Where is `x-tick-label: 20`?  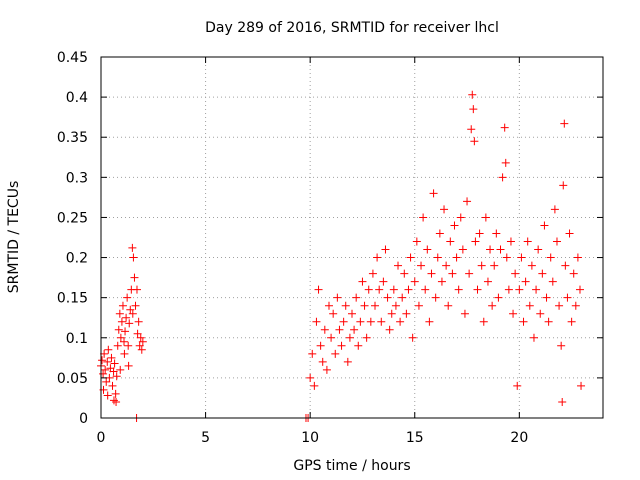 x-tick-label: 20 is located at coordinates (519, 438).